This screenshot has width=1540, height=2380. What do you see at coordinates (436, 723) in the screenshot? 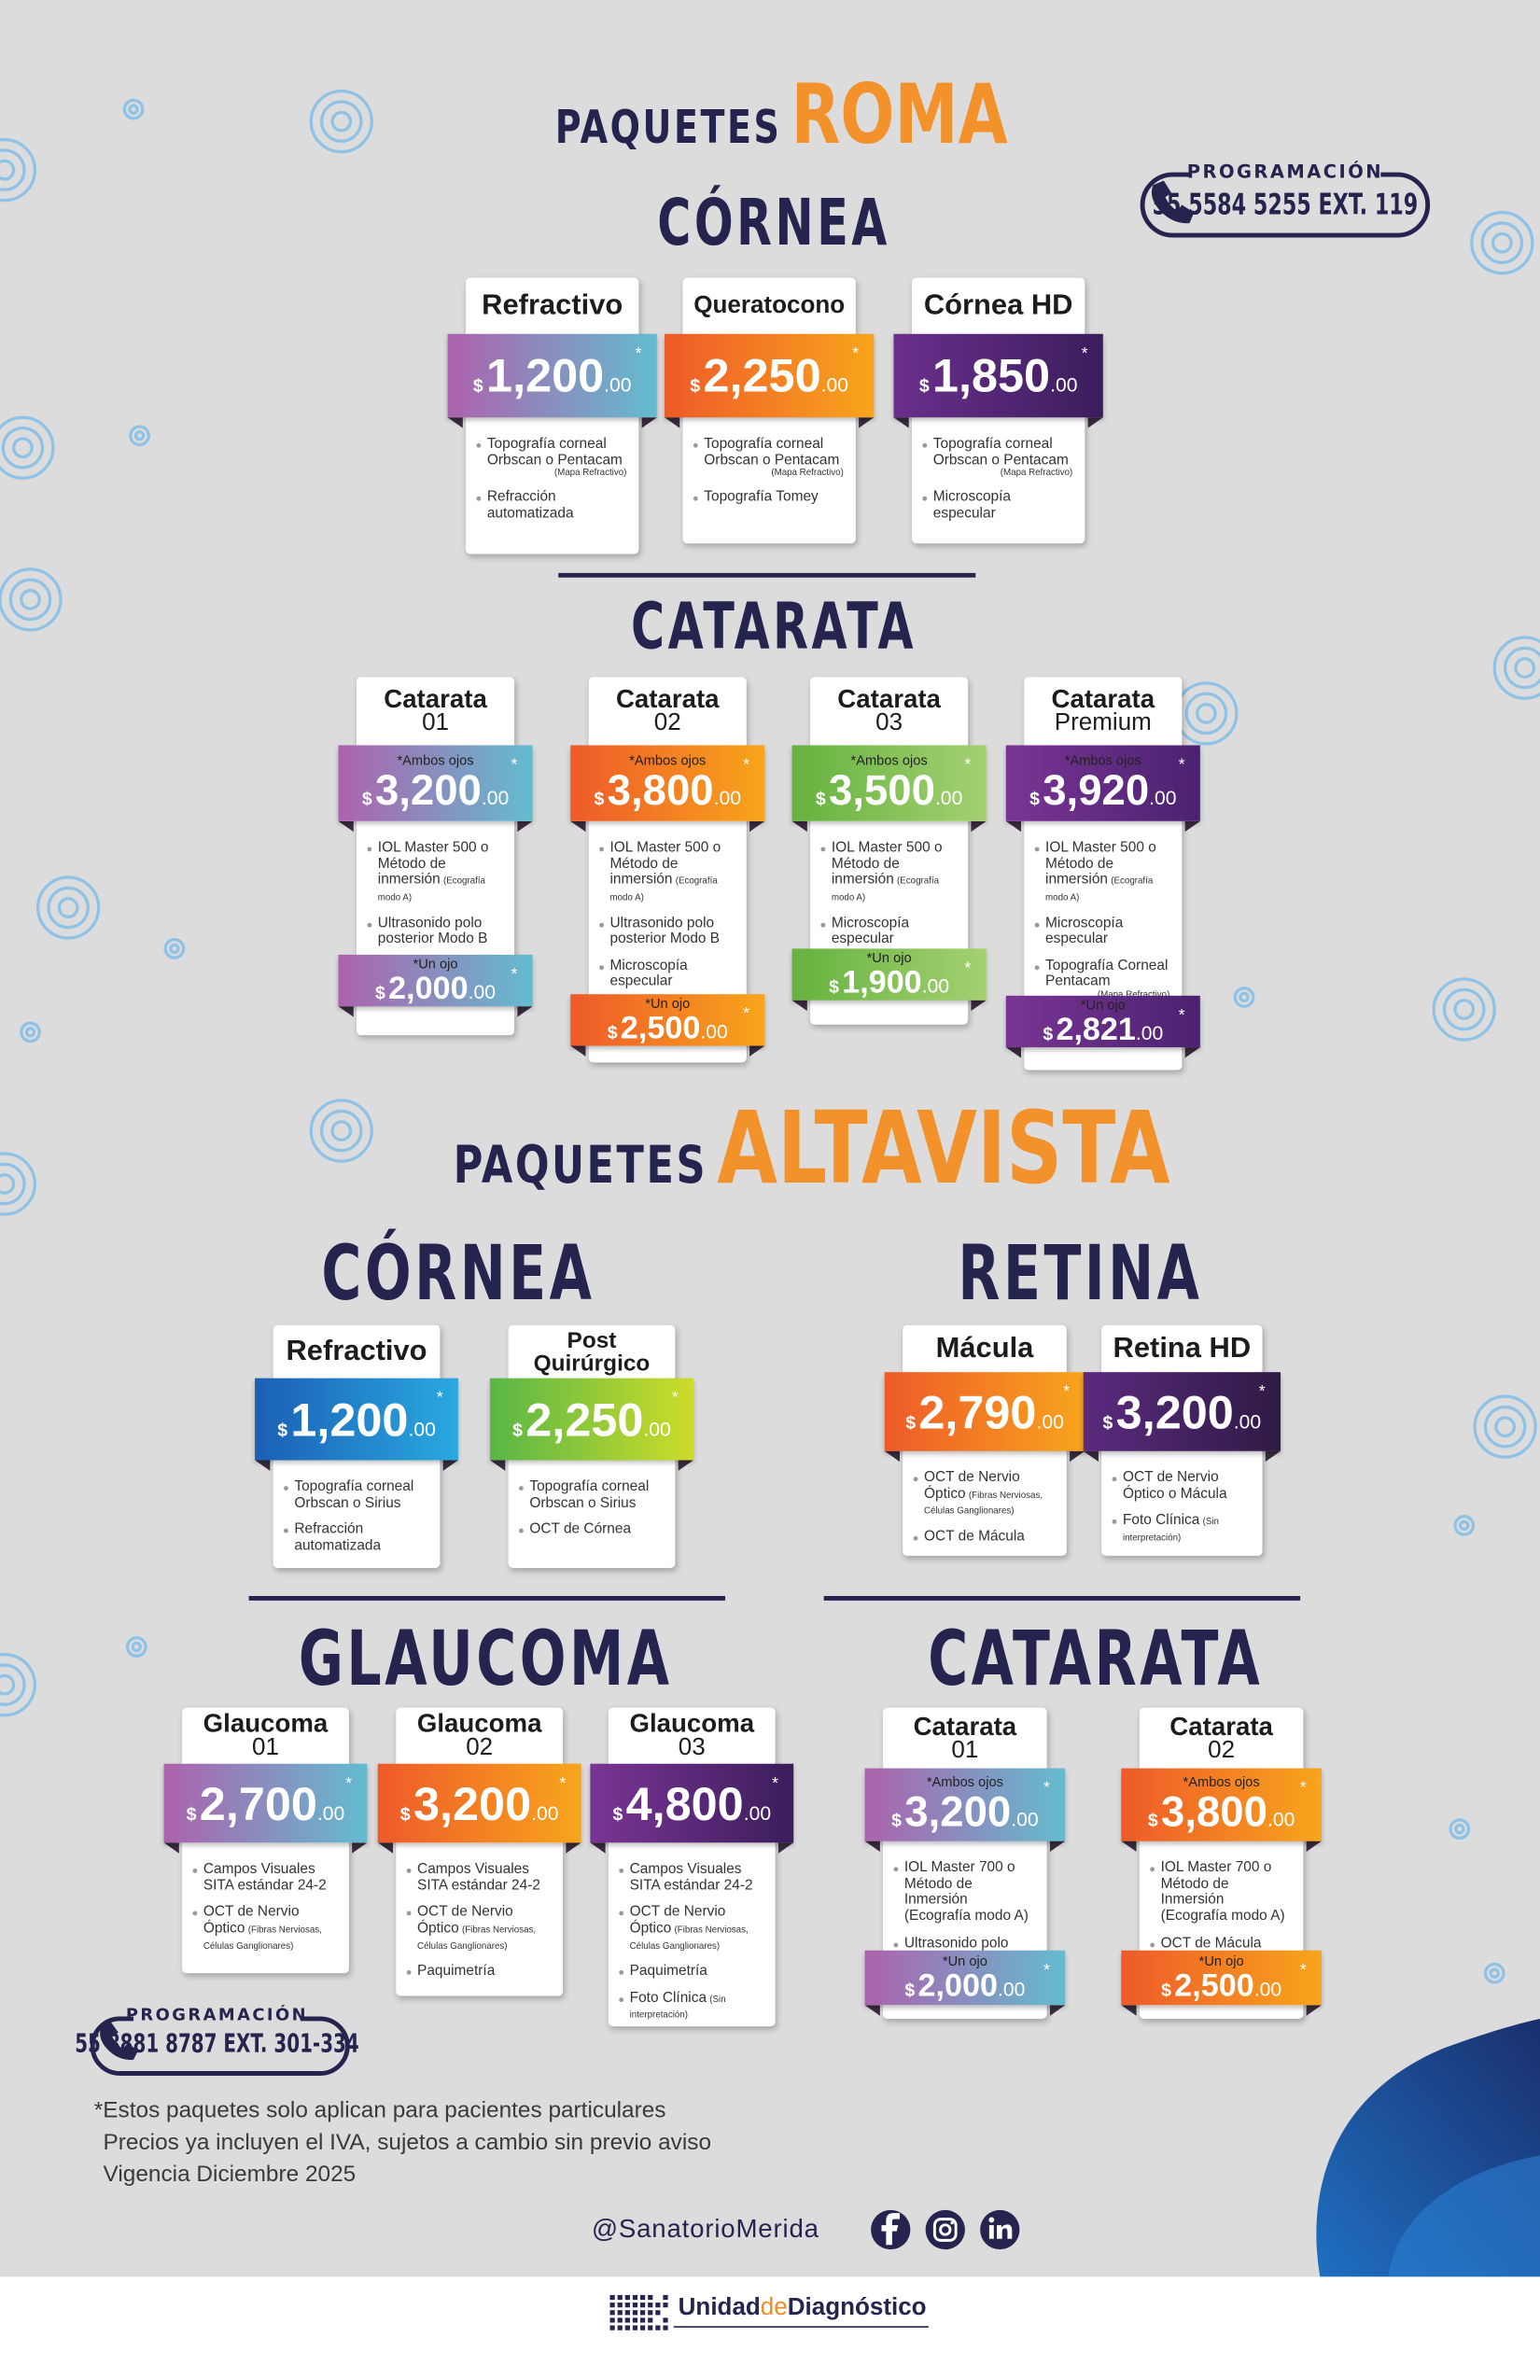
I see `package-sub: 01` at bounding box center [436, 723].